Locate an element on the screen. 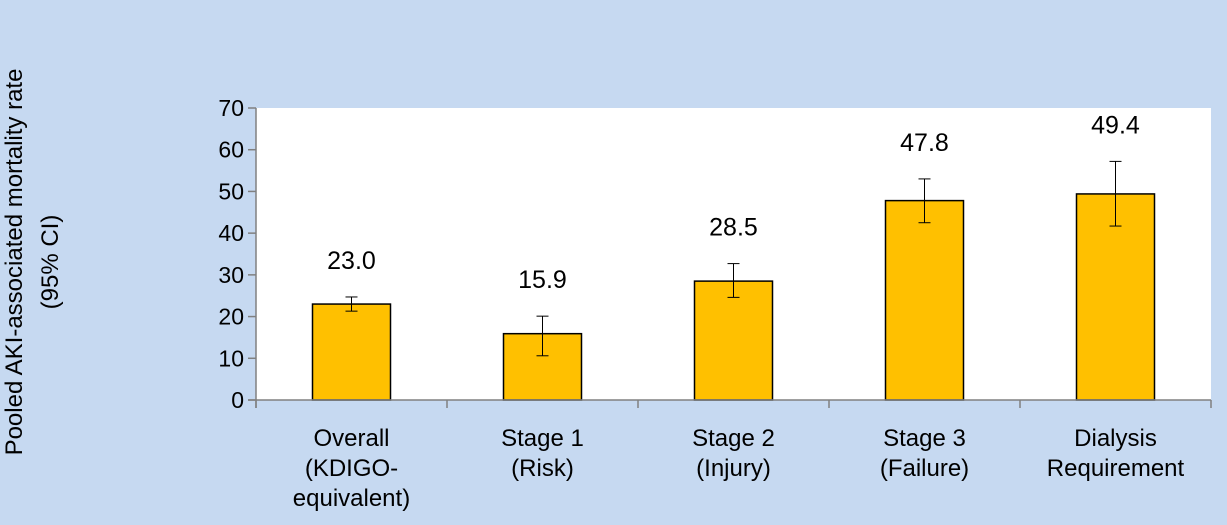  data-label: 47.8 is located at coordinates (924, 143).